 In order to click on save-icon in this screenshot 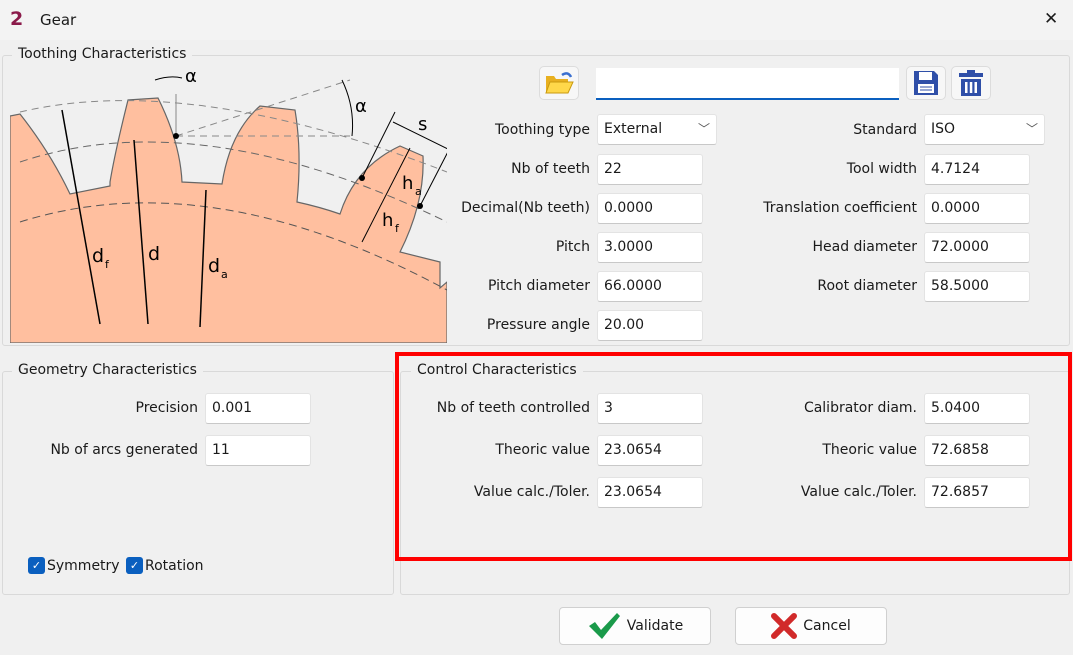, I will do `click(926, 83)`.